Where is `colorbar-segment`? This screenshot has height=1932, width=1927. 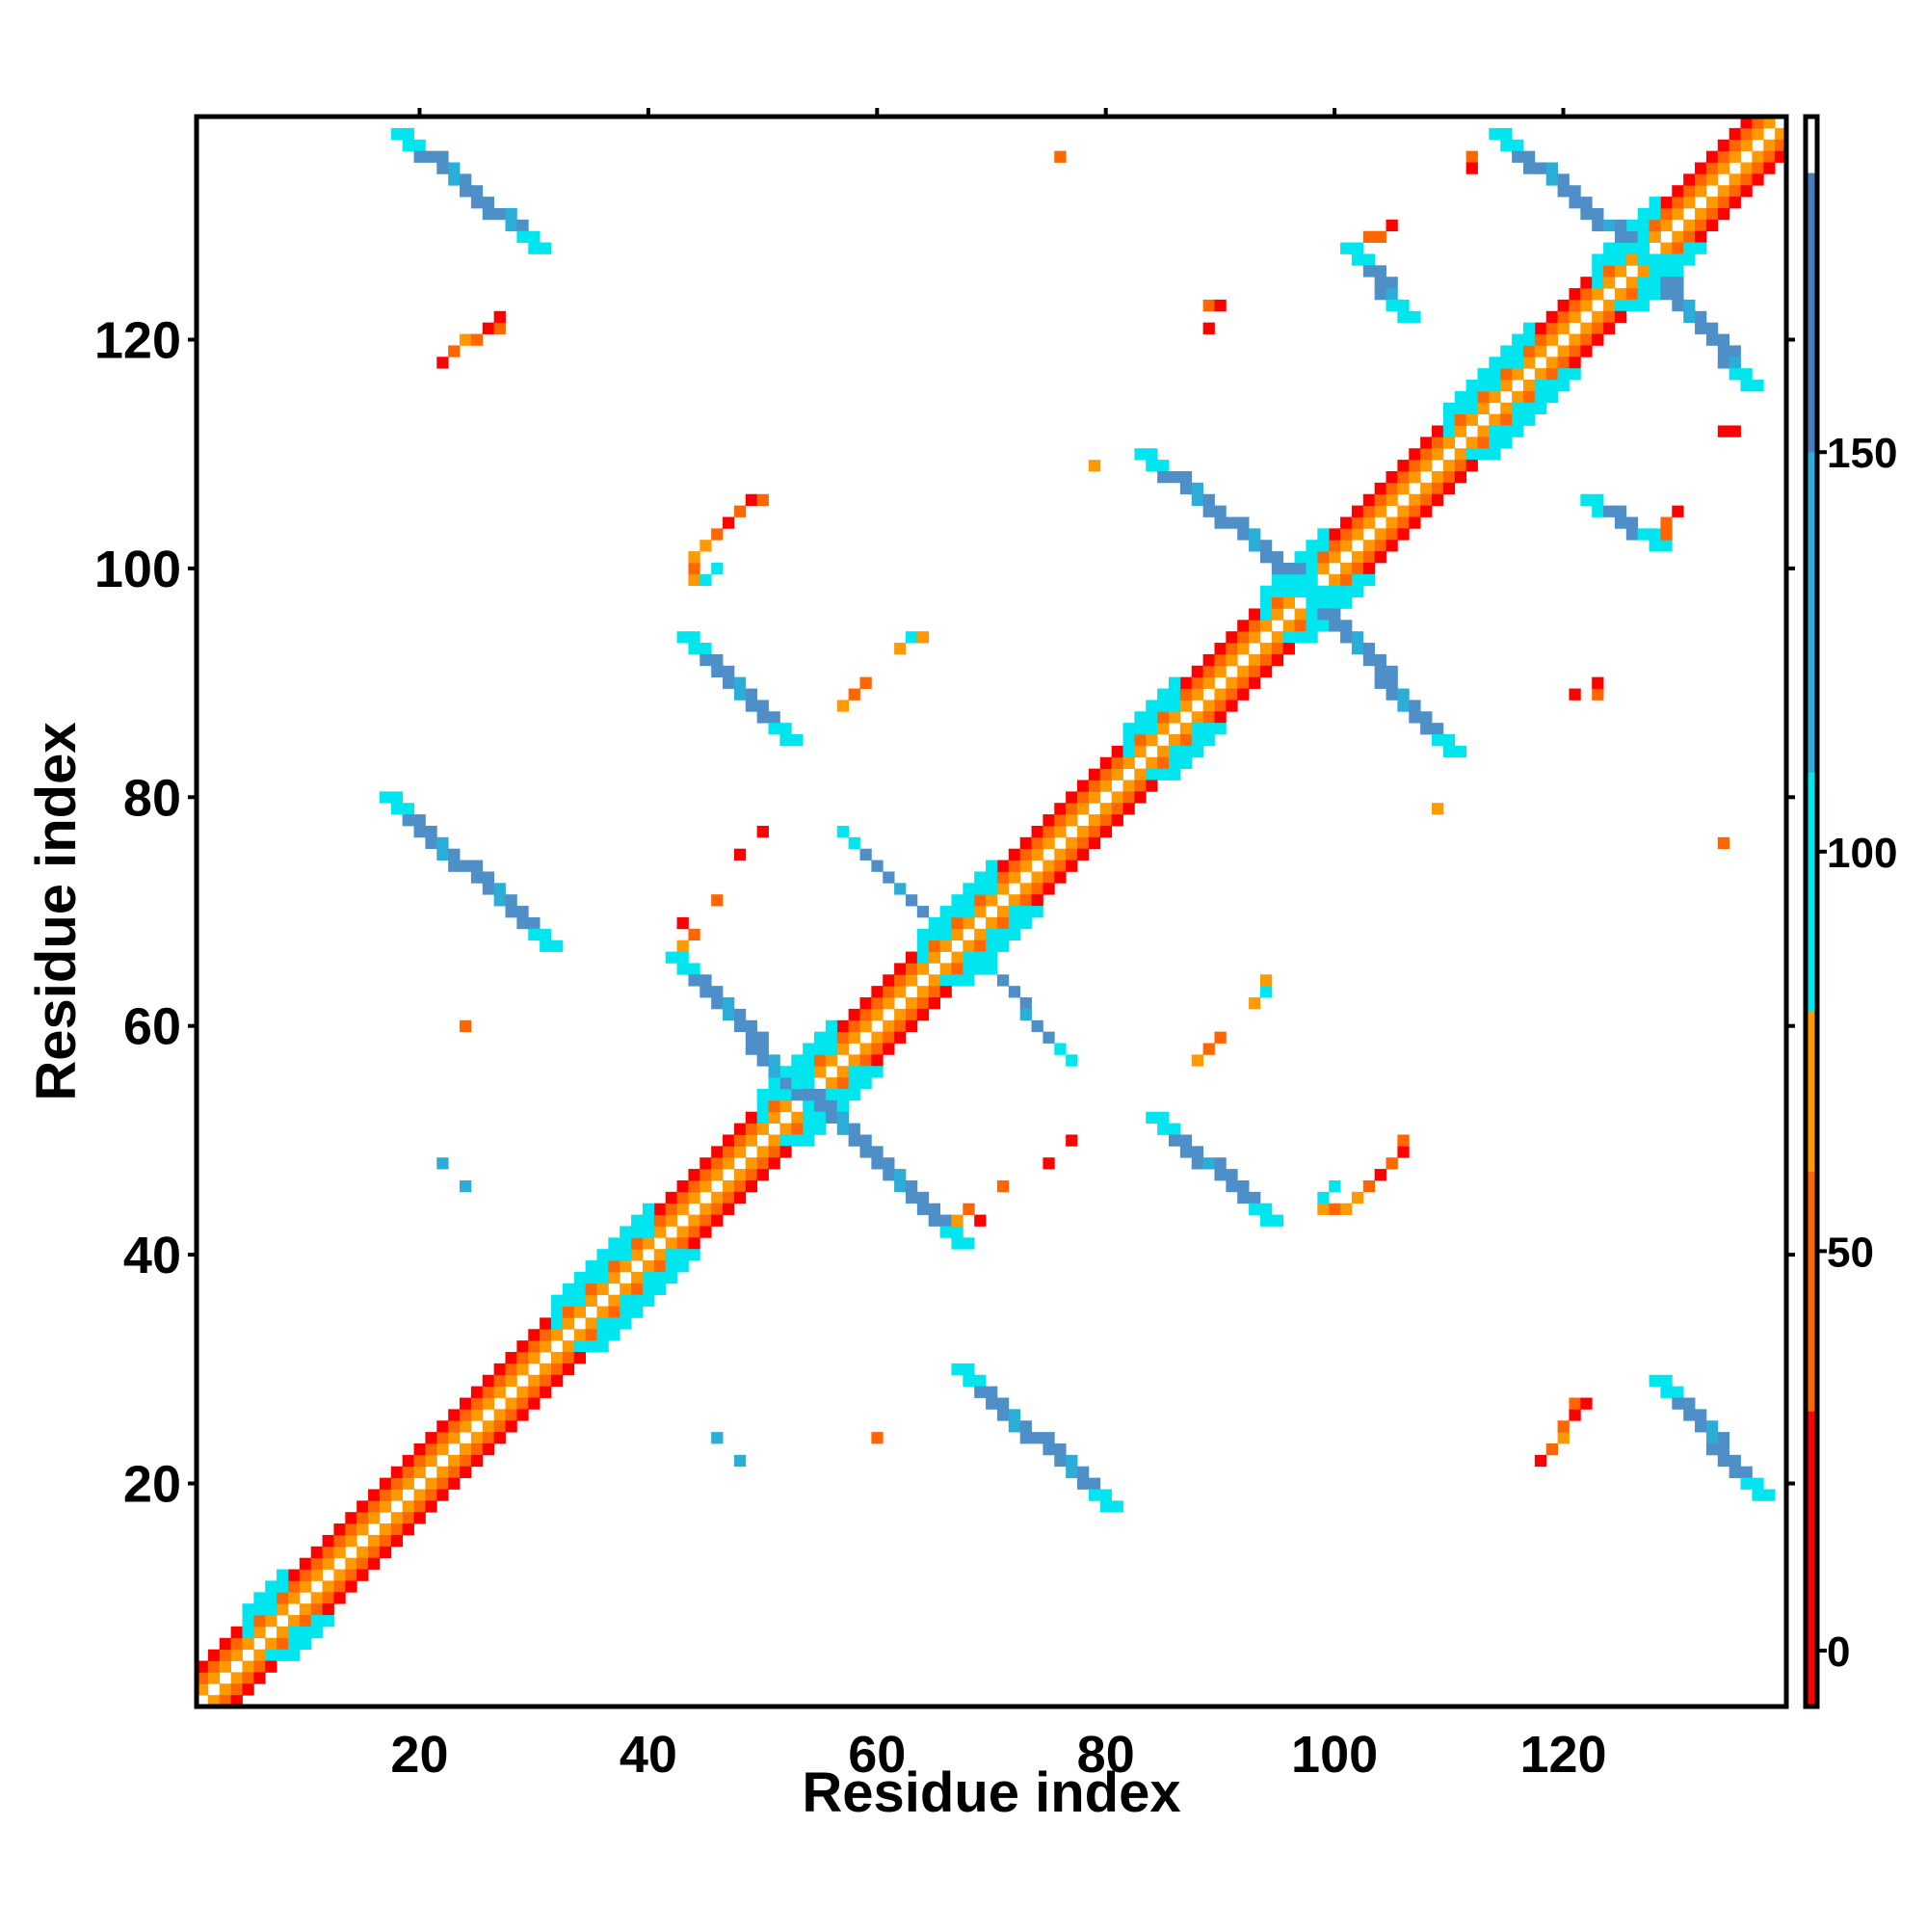
colorbar-segment is located at coordinates (1812, 612).